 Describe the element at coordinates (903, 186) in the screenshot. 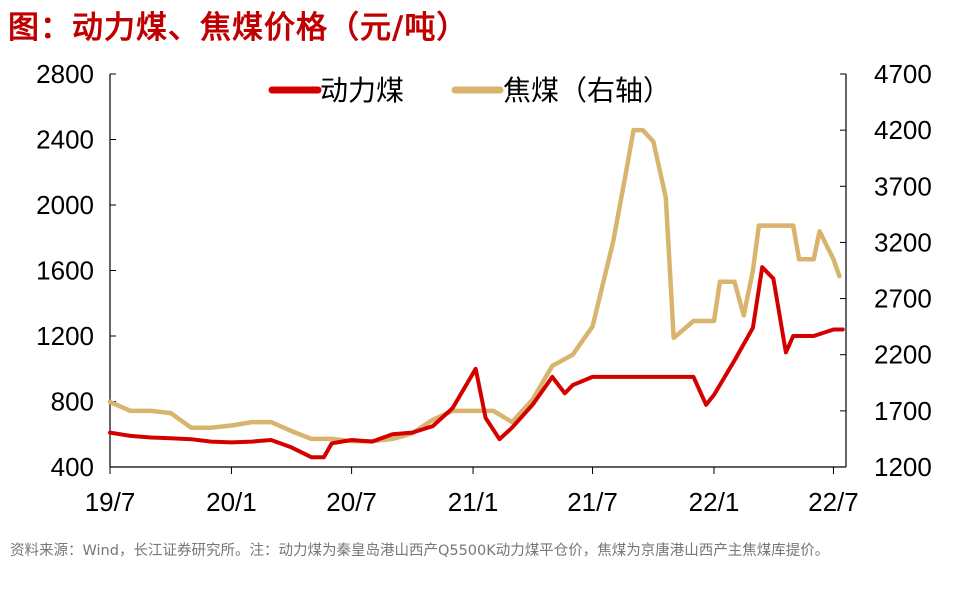

I see `y-right-tick-label: 3700` at that location.